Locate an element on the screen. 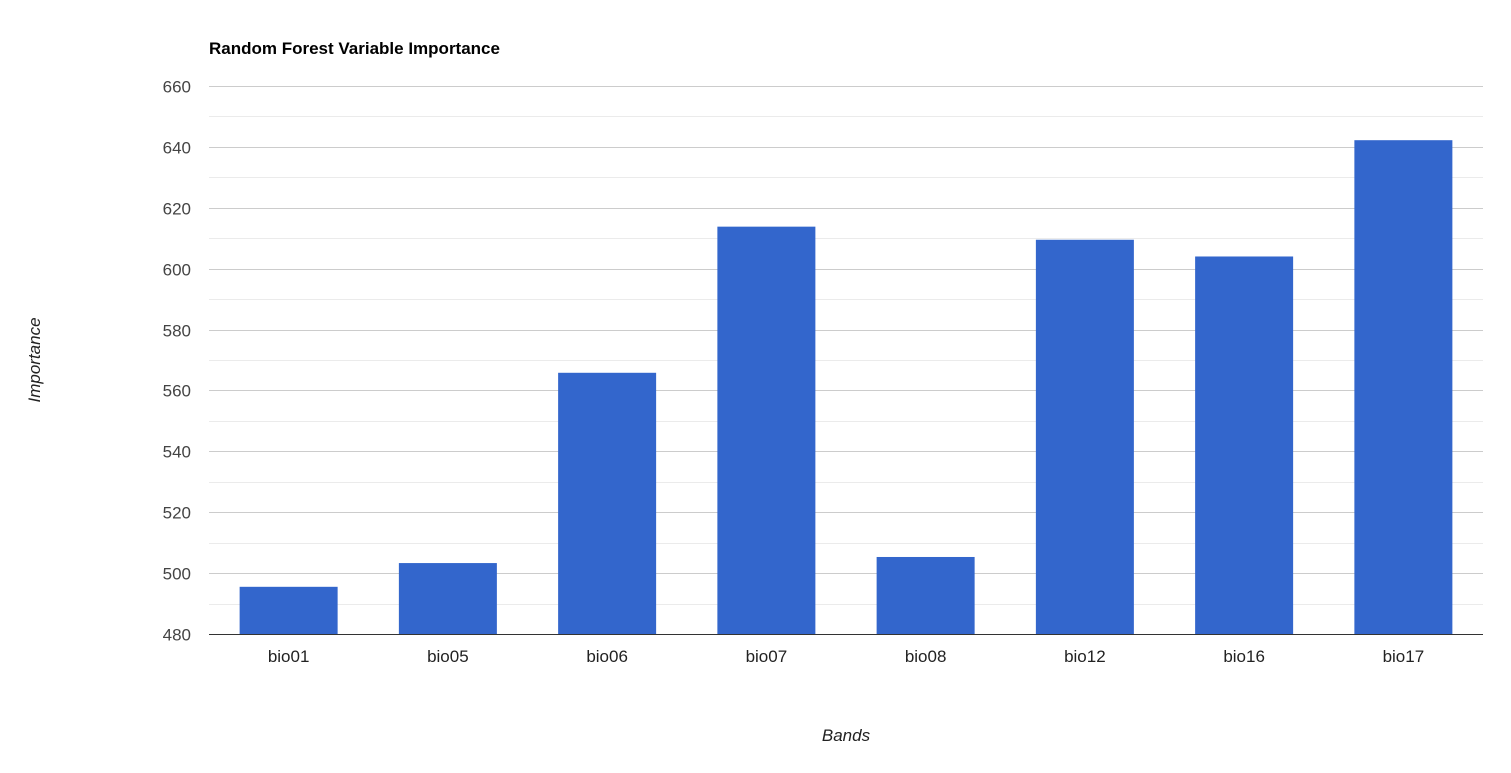  y-tick-label: 600 is located at coordinates (177, 270).